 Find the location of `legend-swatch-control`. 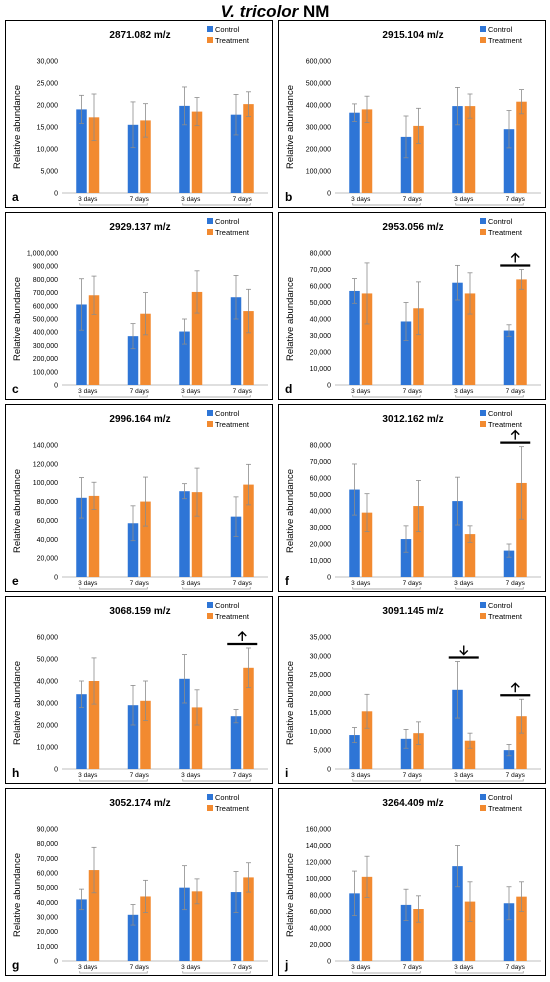

legend-swatch-control is located at coordinates (210, 605).